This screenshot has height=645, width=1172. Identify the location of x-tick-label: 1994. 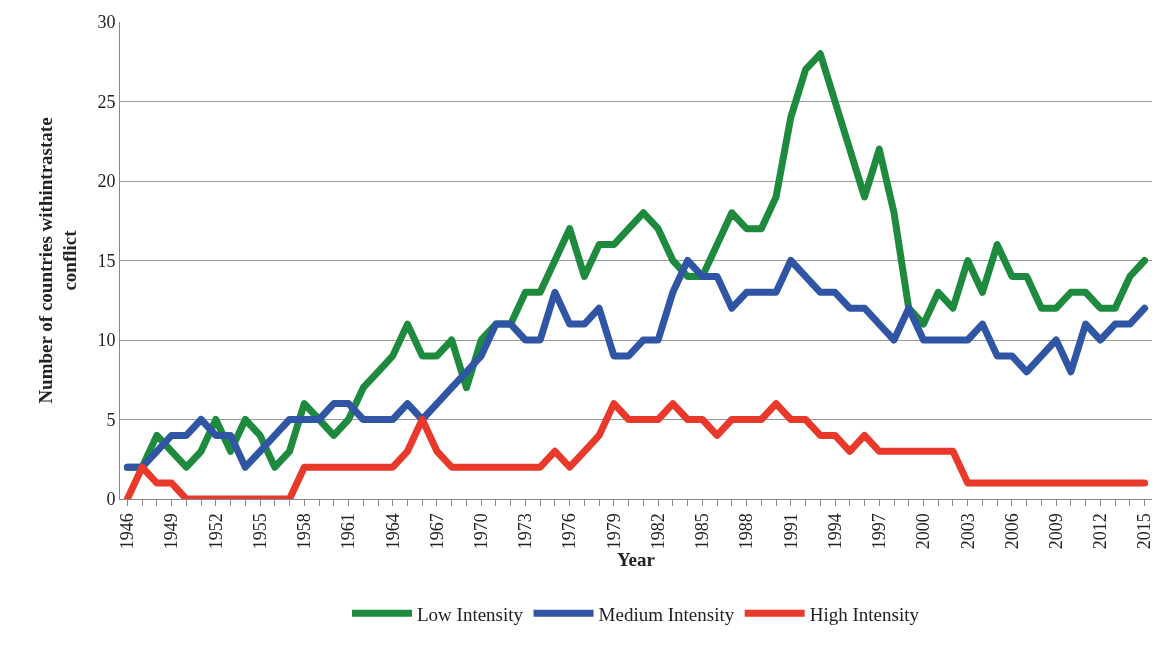
(834, 531).